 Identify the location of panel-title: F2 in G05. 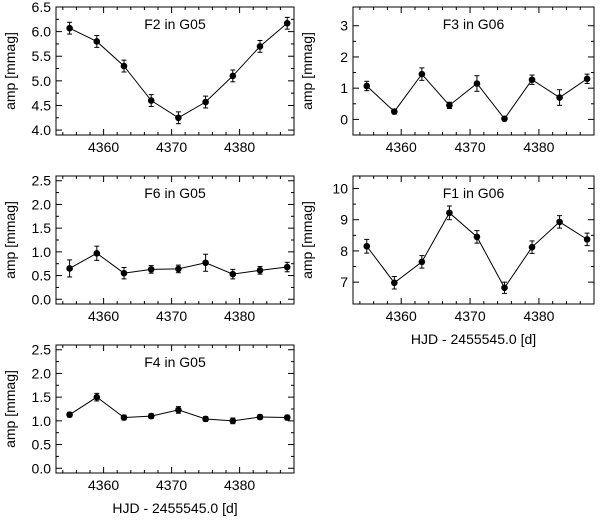
(175, 24).